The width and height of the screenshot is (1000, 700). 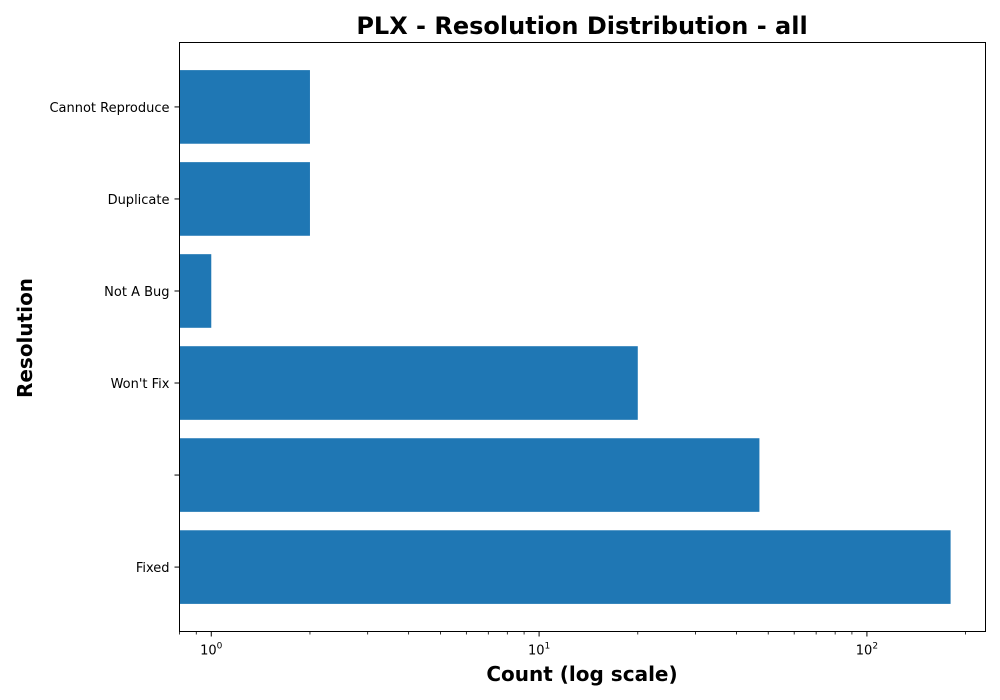 I want to click on chart-title: PLX - Resolution Distribution - all, so click(x=581, y=26).